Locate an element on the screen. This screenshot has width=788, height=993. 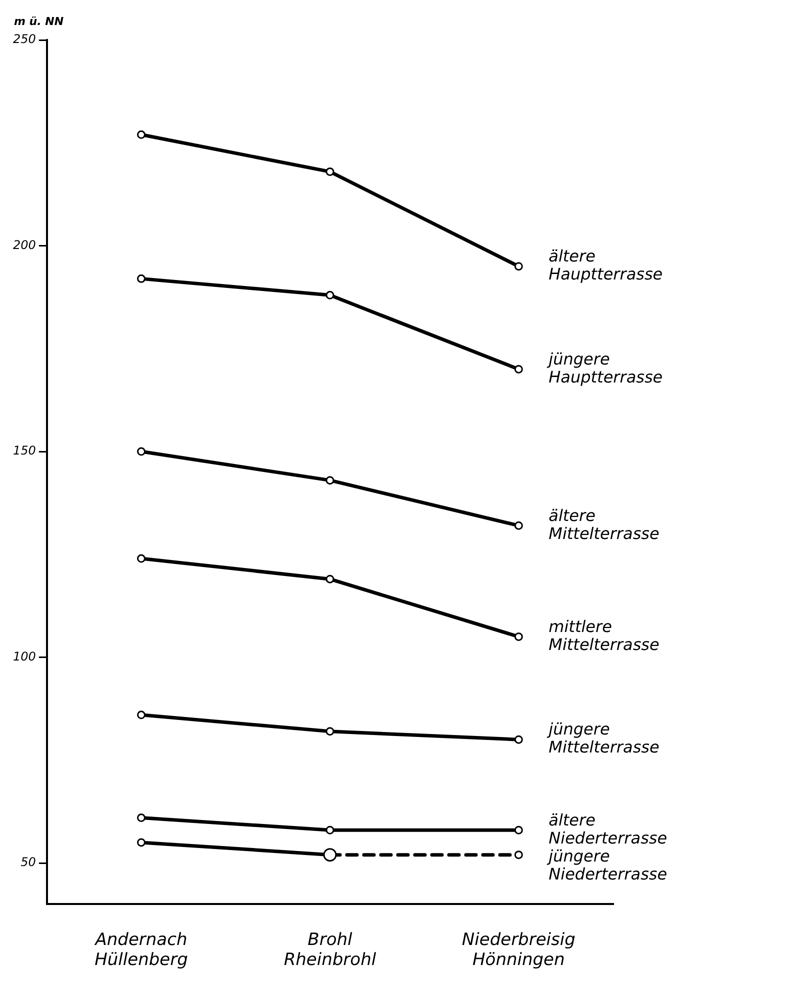
series-label: jüngere Hauptterrasse is located at coordinates (604, 367).